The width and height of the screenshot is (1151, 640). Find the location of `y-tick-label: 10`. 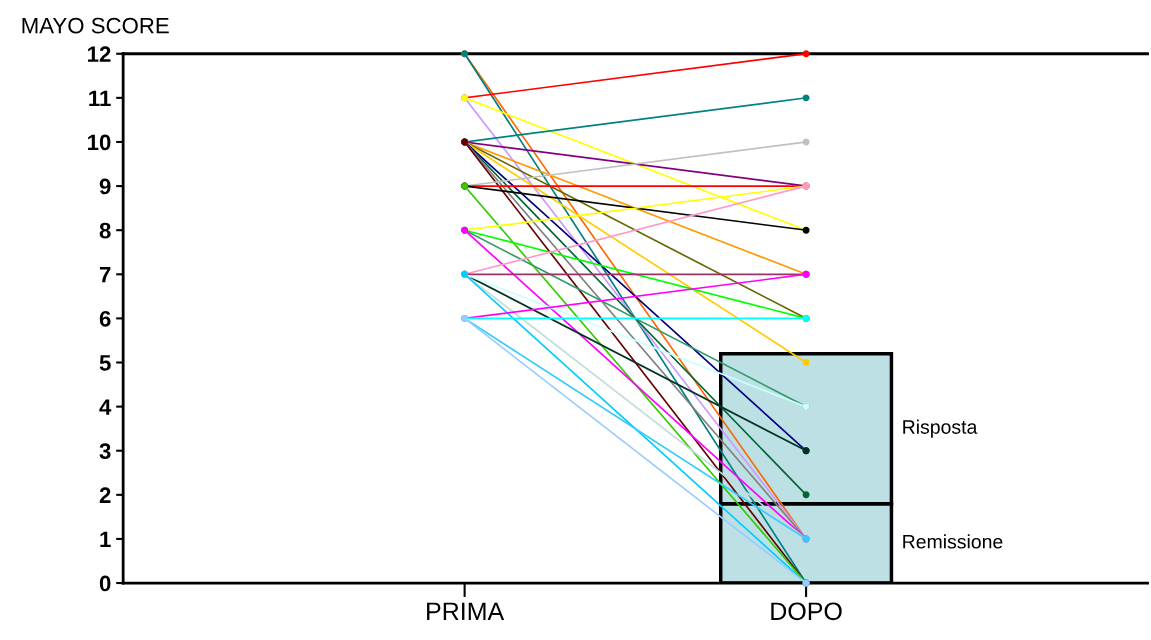

y-tick-label: 10 is located at coordinates (99, 142).